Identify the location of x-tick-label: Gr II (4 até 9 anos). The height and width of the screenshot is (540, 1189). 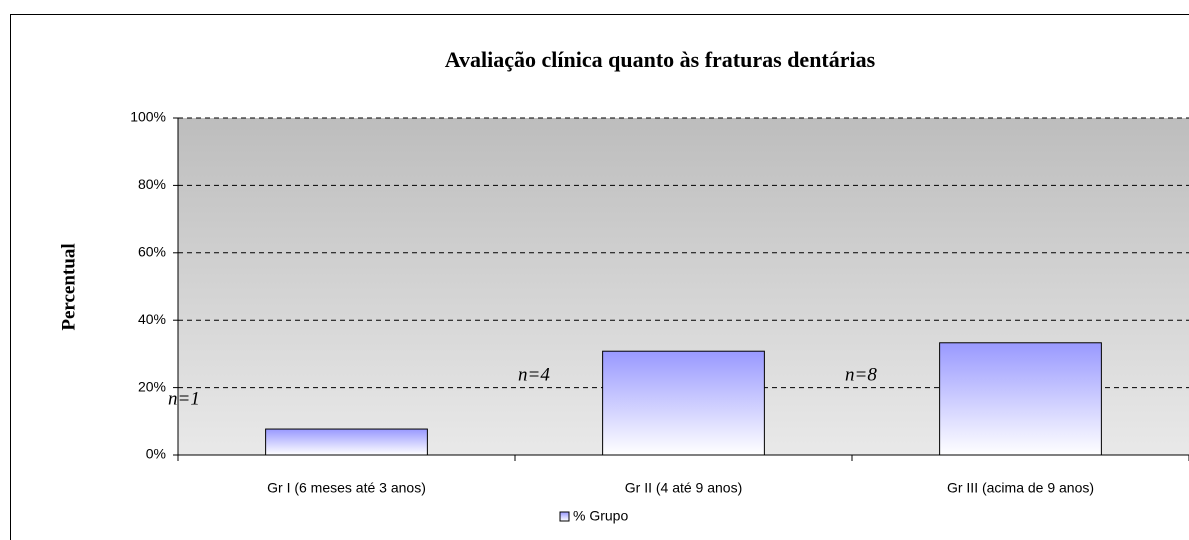
(684, 488).